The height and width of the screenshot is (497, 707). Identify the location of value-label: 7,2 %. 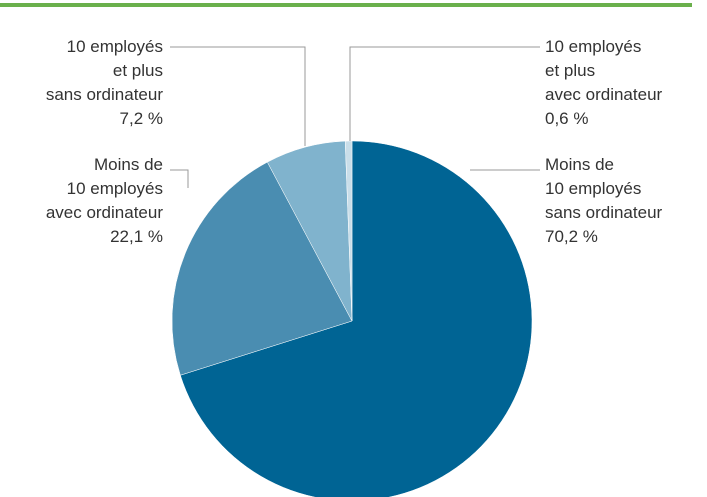
(141, 118).